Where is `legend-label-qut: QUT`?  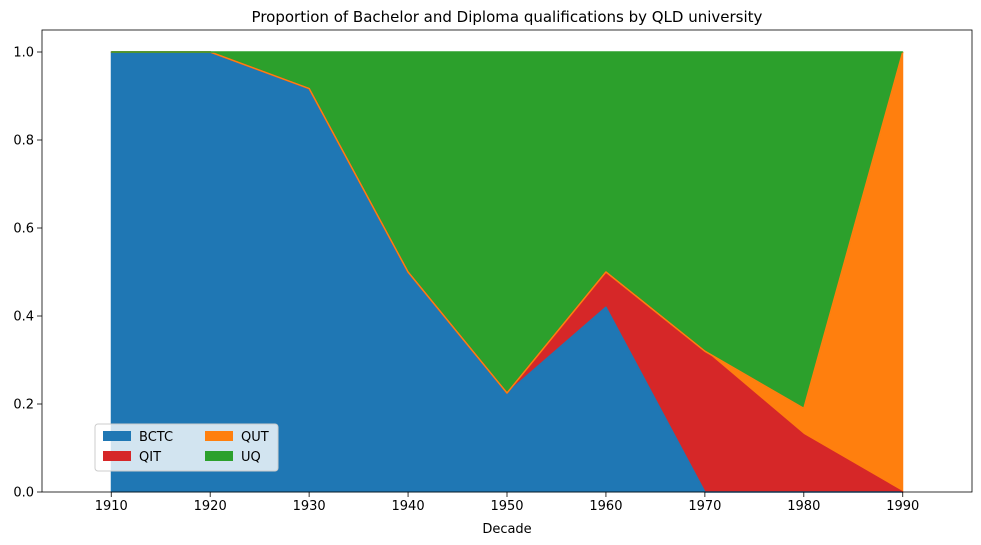 legend-label-qut: QUT is located at coordinates (255, 437).